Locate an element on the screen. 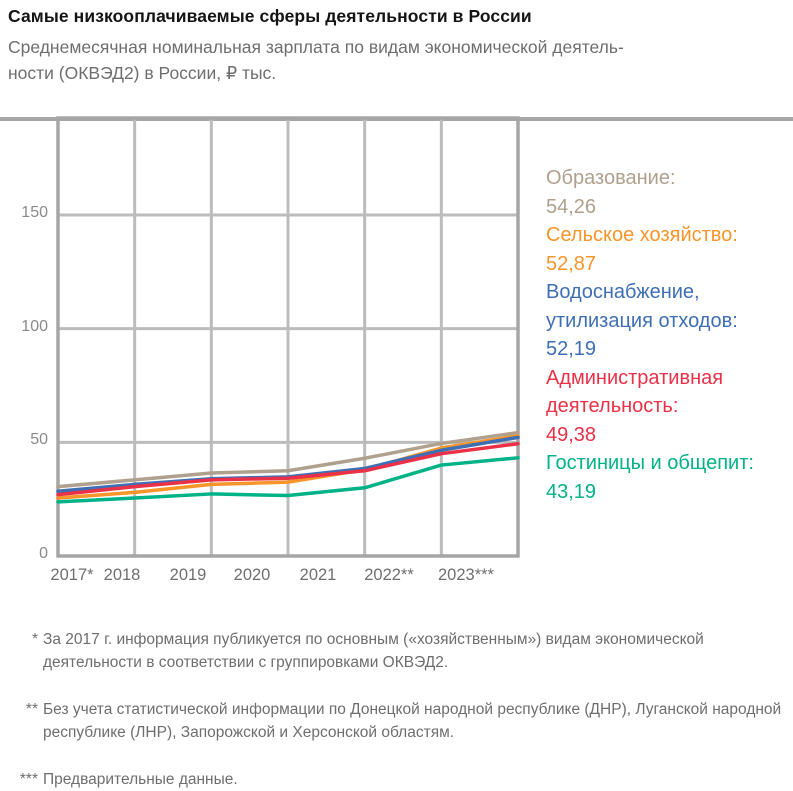 The width and height of the screenshot is (793, 791). footnote-marker: * is located at coordinates (34, 639).